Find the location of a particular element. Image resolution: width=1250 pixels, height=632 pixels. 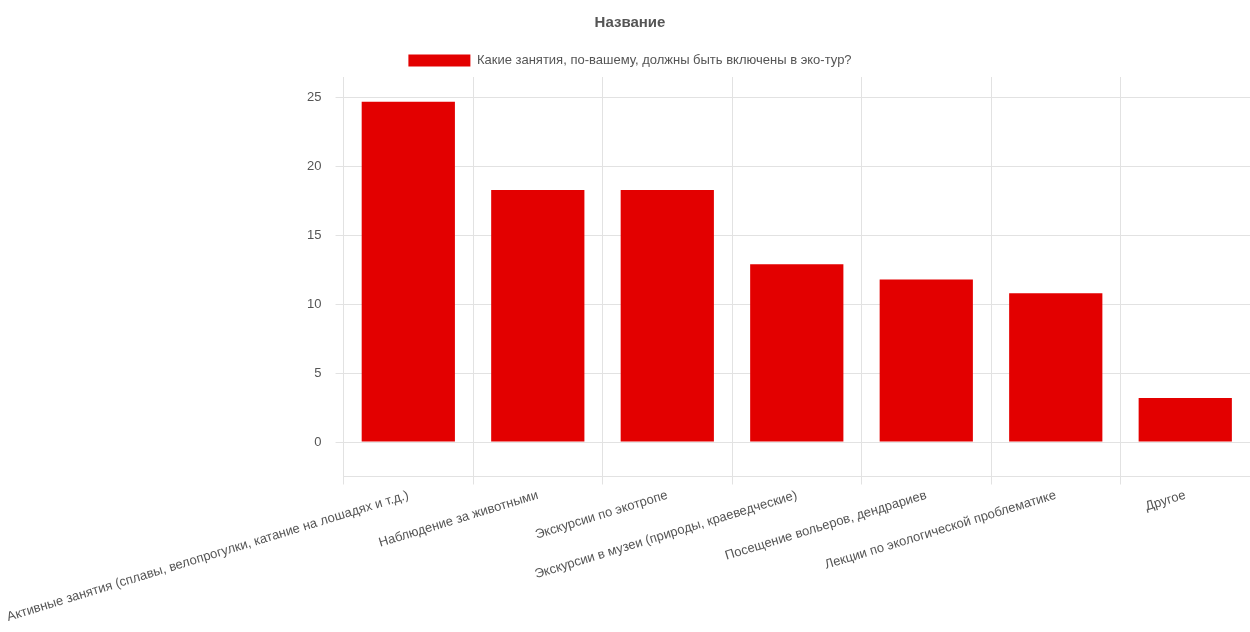

y-tick-label: 25 is located at coordinates (314, 97).